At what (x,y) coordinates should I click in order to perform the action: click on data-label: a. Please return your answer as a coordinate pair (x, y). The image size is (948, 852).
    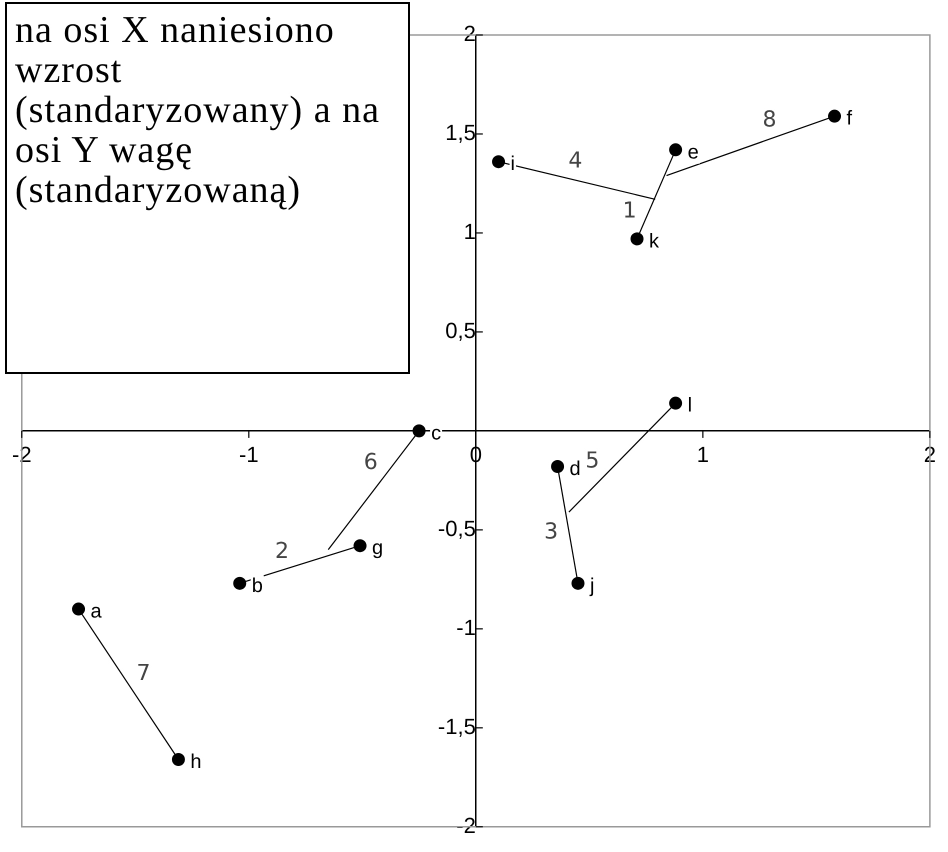
    Looking at the image, I should click on (96, 611).